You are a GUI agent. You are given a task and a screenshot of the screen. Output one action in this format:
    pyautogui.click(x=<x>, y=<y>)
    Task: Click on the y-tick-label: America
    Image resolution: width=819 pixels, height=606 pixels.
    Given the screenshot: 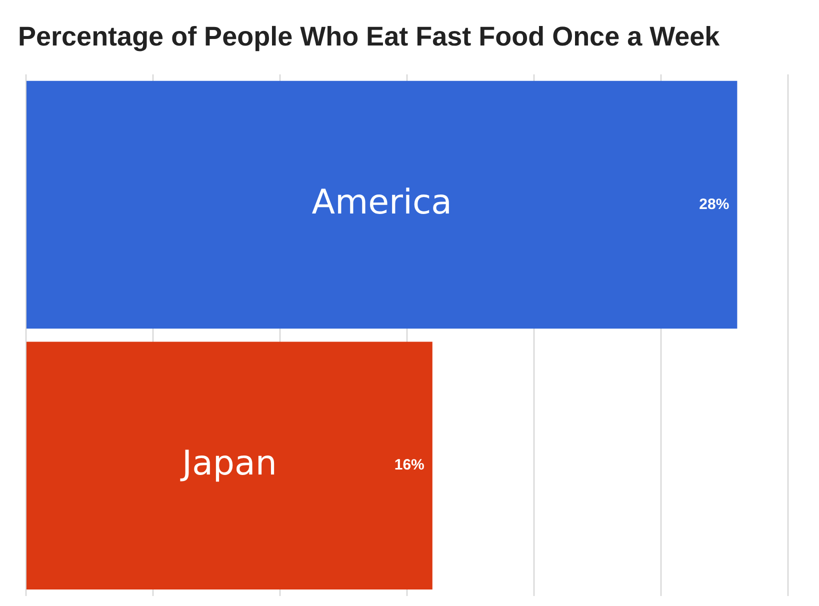 What is the action you would take?
    pyautogui.click(x=382, y=202)
    